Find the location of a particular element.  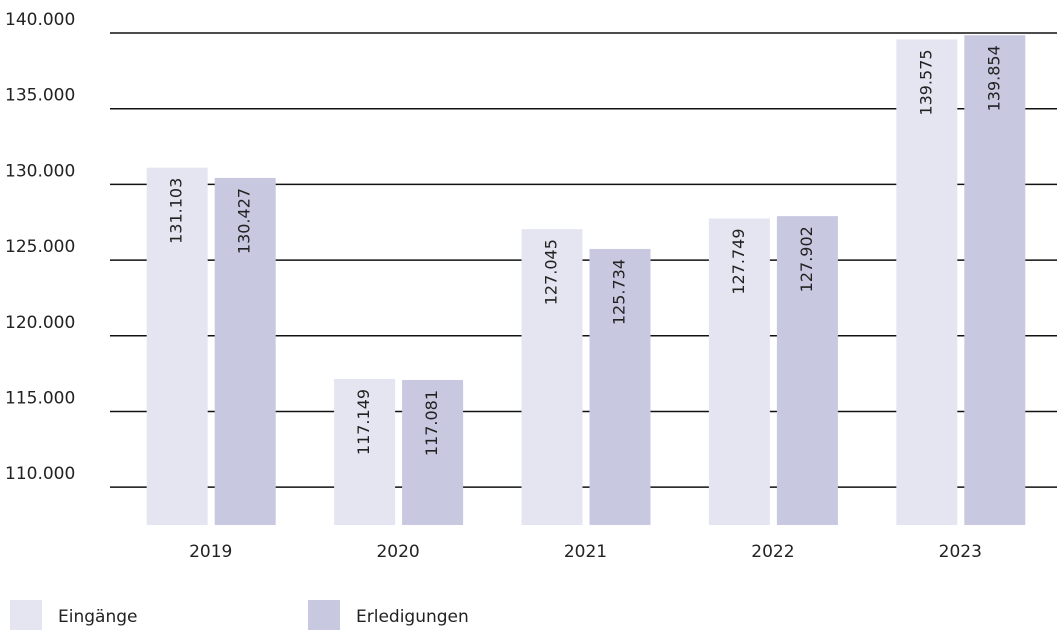

y-tick-label: 120.000 is located at coordinates (40, 323).